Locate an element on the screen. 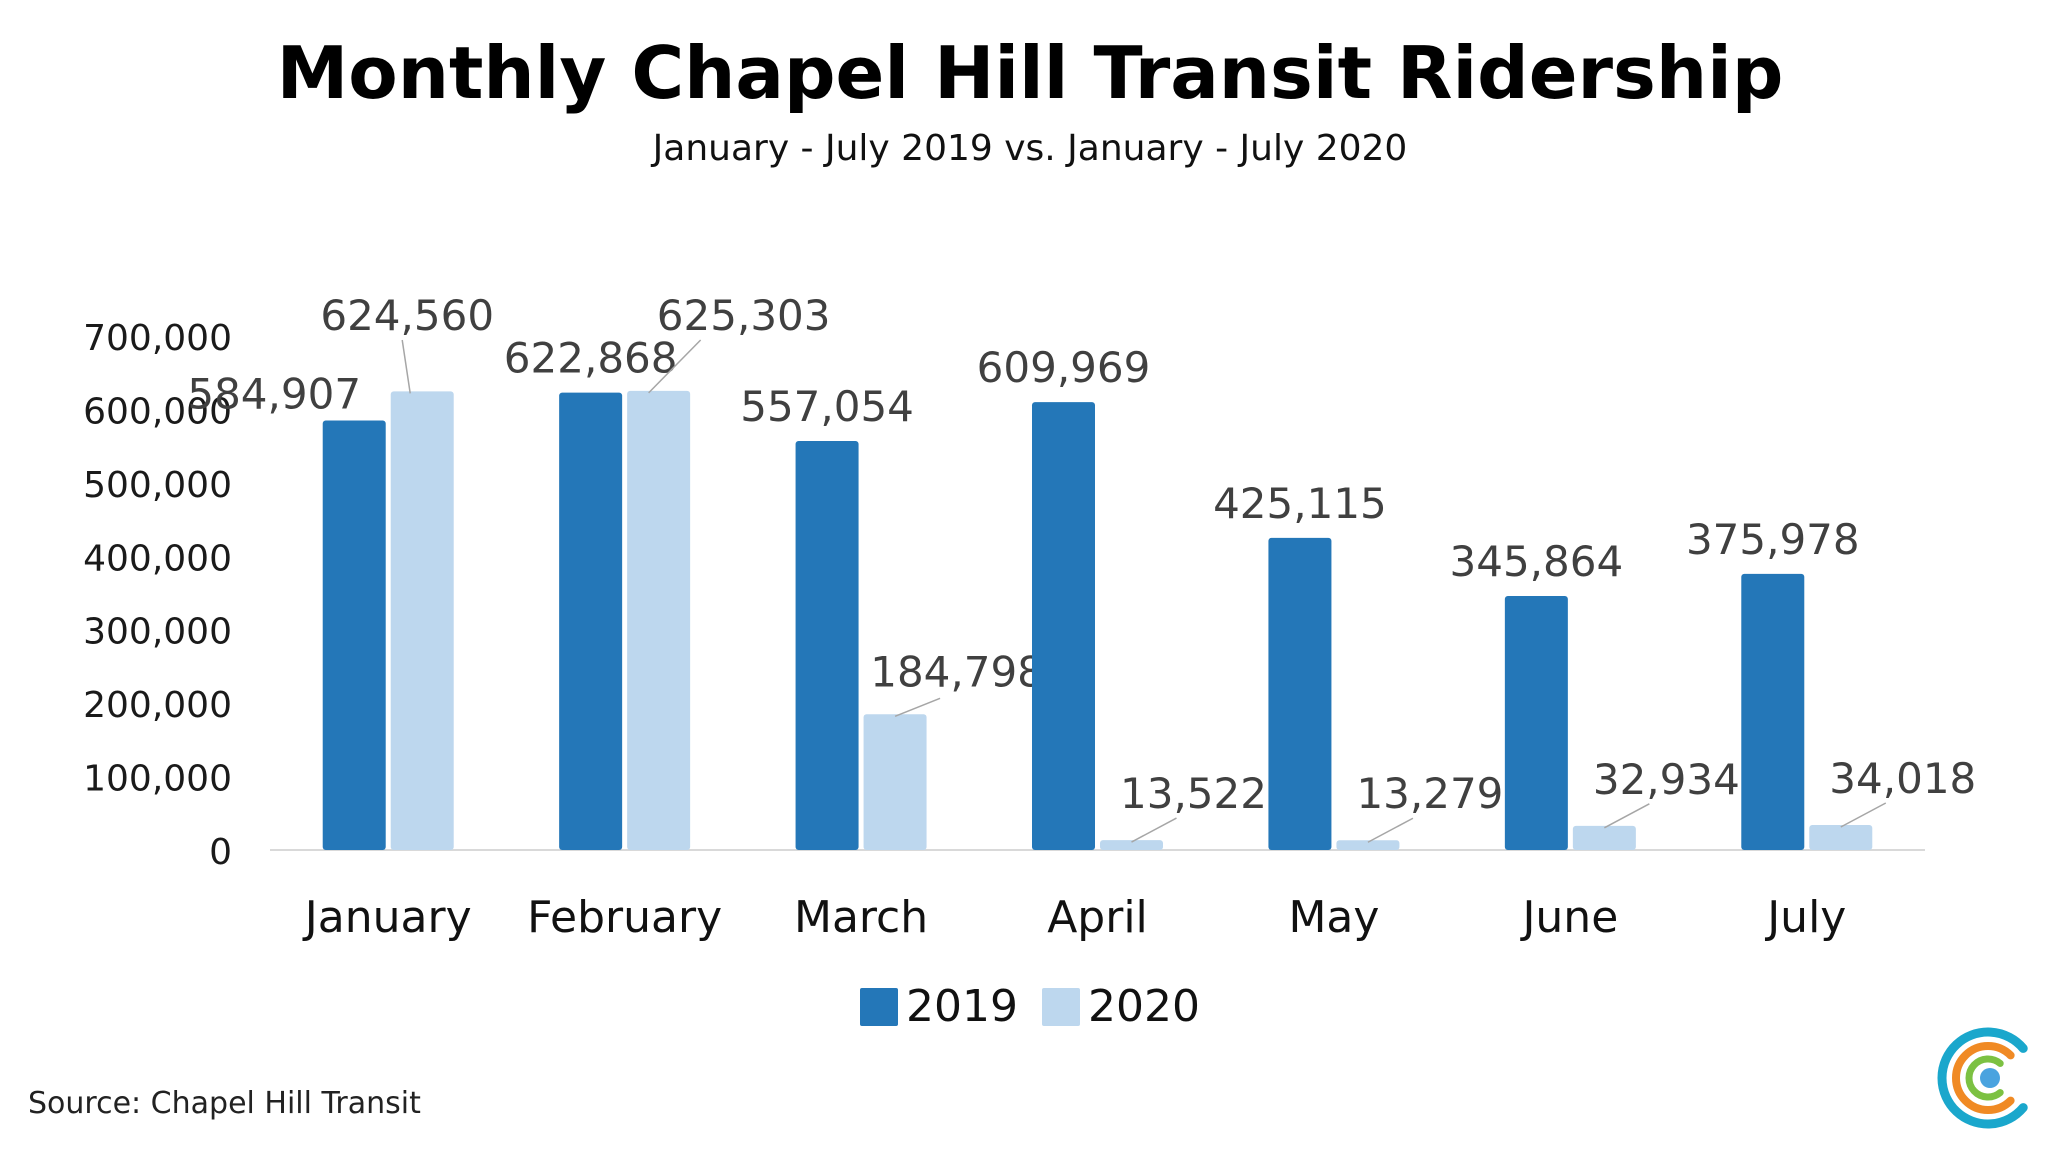 This screenshot has height=1152, width=2048. y-tick-label: 0 is located at coordinates (220, 852).